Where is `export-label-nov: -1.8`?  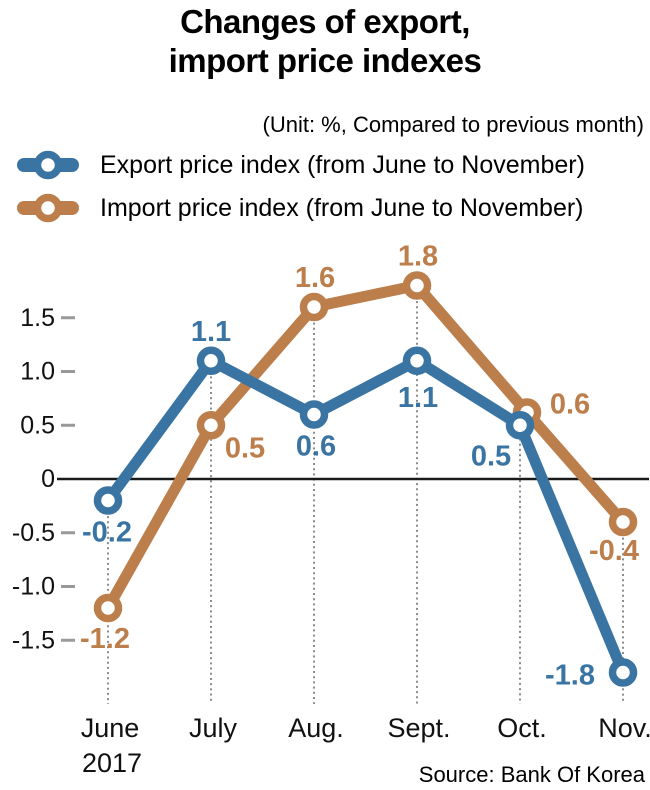
export-label-nov: -1.8 is located at coordinates (570, 676).